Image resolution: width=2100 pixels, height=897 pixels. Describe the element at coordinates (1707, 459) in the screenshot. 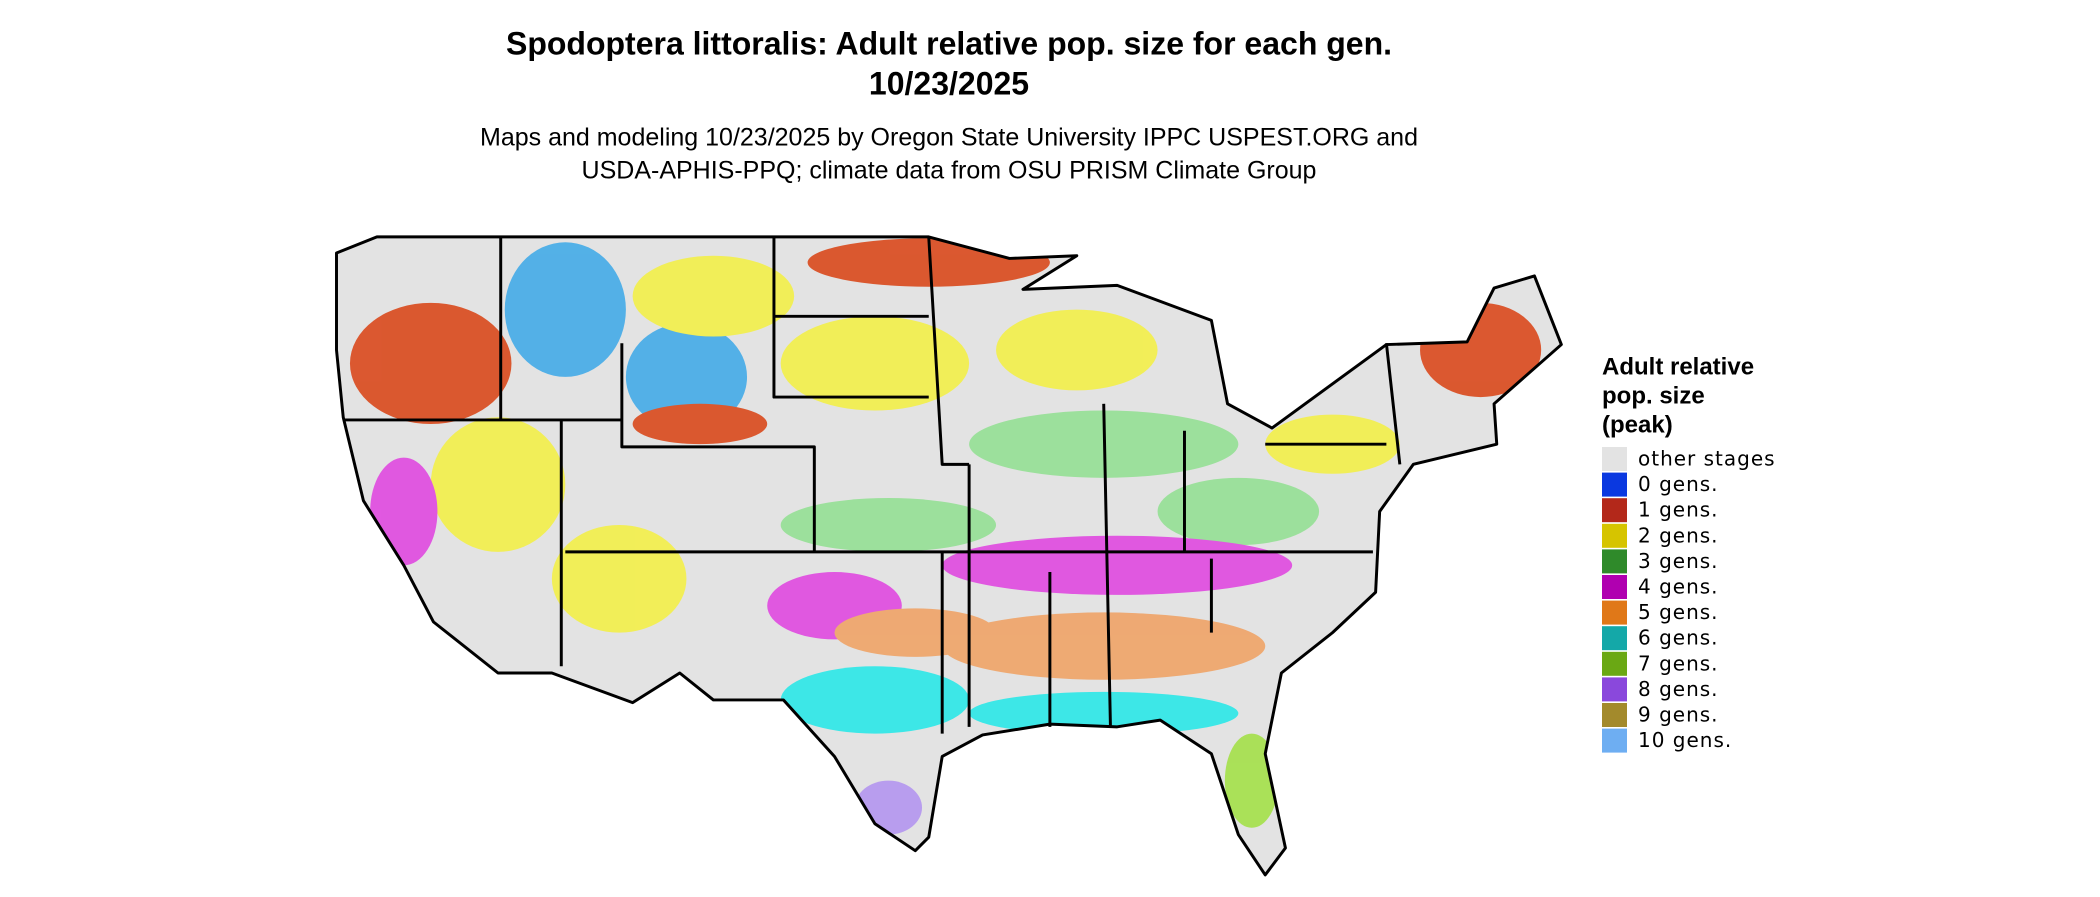

I see `legend-label: other stages` at that location.